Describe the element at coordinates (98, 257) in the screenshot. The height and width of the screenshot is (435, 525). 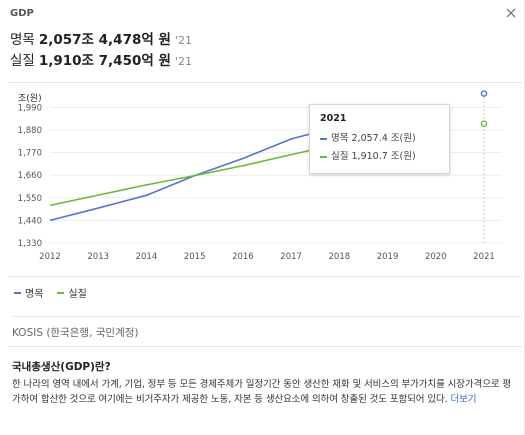
I see `x-tick-label: 2013` at that location.